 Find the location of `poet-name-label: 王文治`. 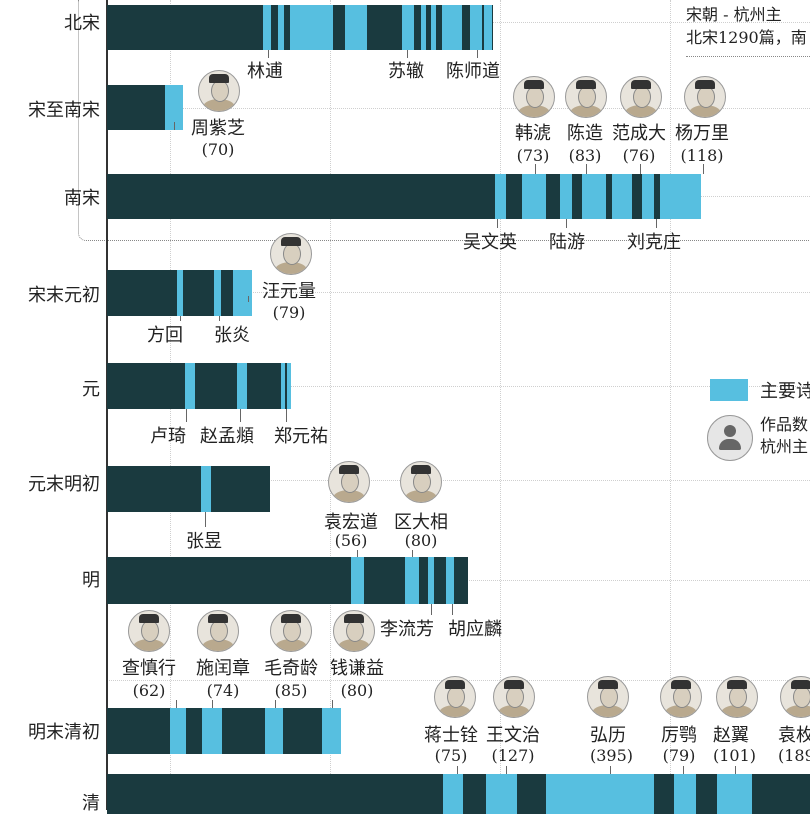

poet-name-label: 王文治 is located at coordinates (513, 735).